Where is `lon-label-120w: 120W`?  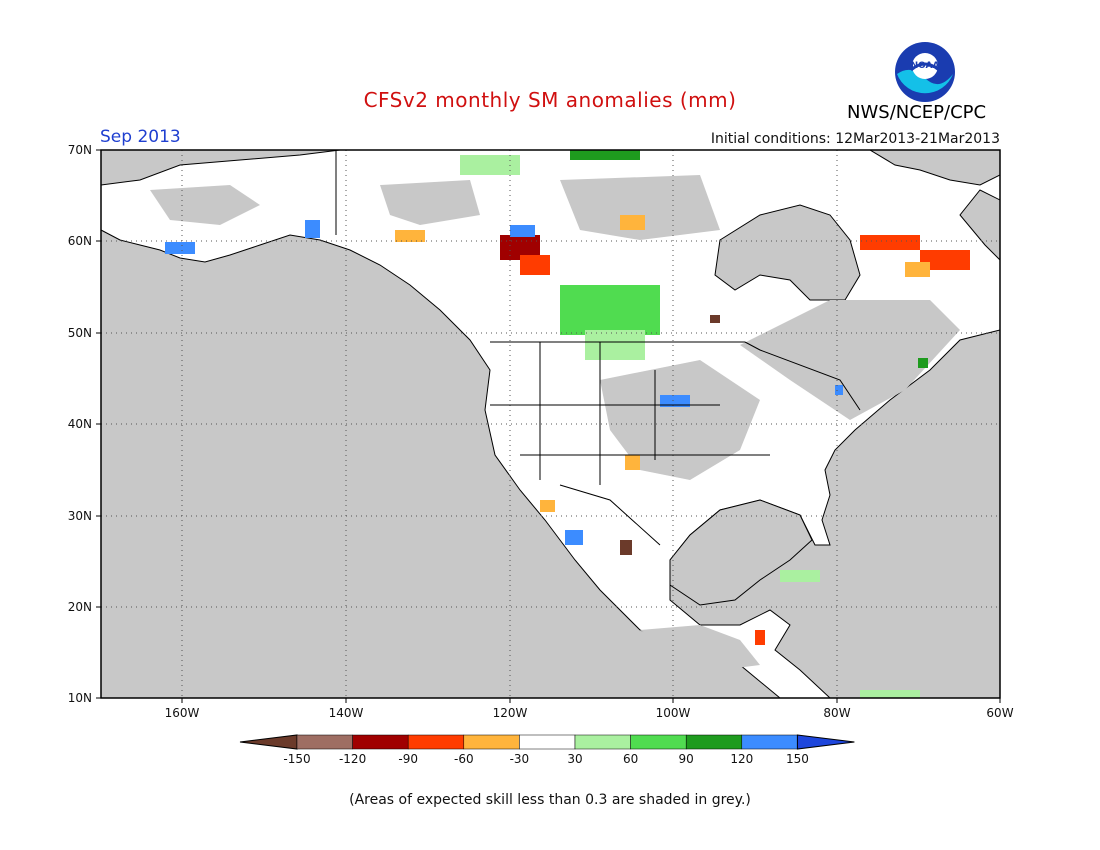 lon-label-120w: 120W is located at coordinates (510, 713).